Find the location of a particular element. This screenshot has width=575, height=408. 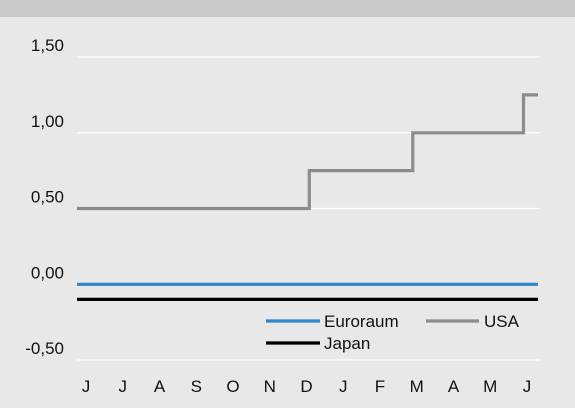

legend-label-japan: Japan is located at coordinates (347, 343).